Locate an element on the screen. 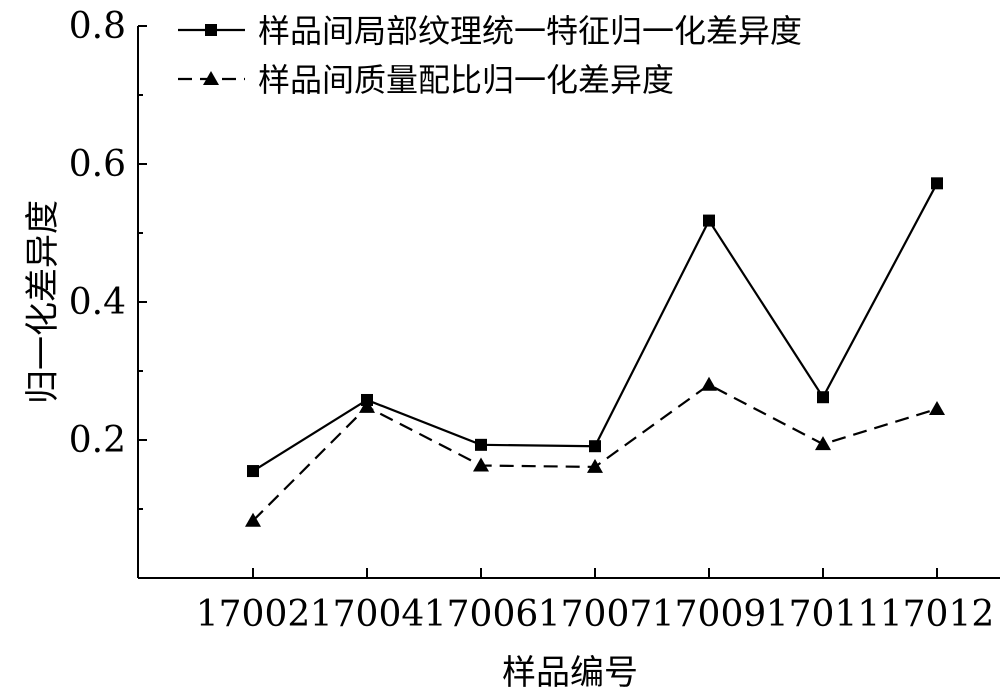 The image size is (1000, 700). legend-label: 样品间局部纹理统一特征归一化差异度 is located at coordinates (530, 31).